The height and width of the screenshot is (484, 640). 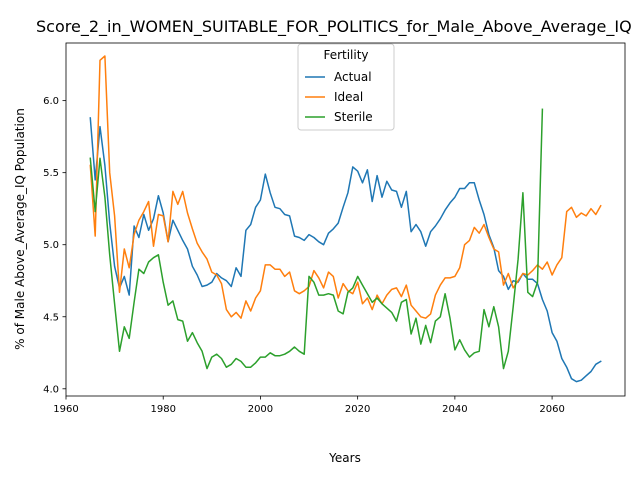 I want to click on legend-title: Fertility, so click(x=345, y=55).